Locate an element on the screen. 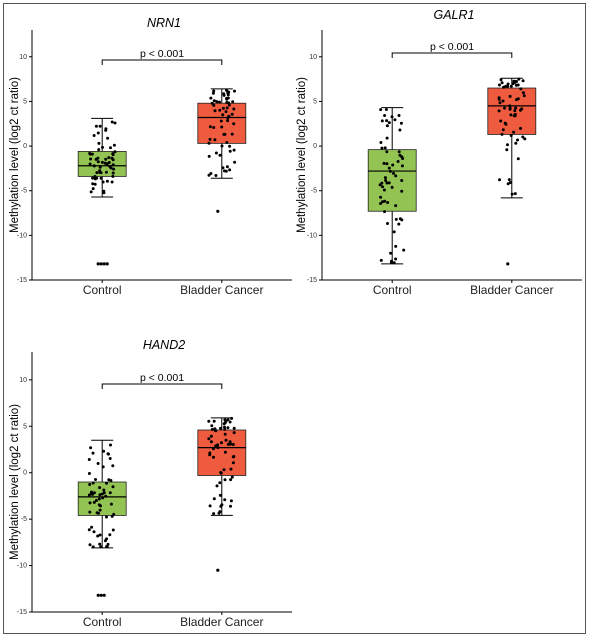 The image size is (591, 639). x-tick-label: Bladder Cancer is located at coordinates (511, 290).